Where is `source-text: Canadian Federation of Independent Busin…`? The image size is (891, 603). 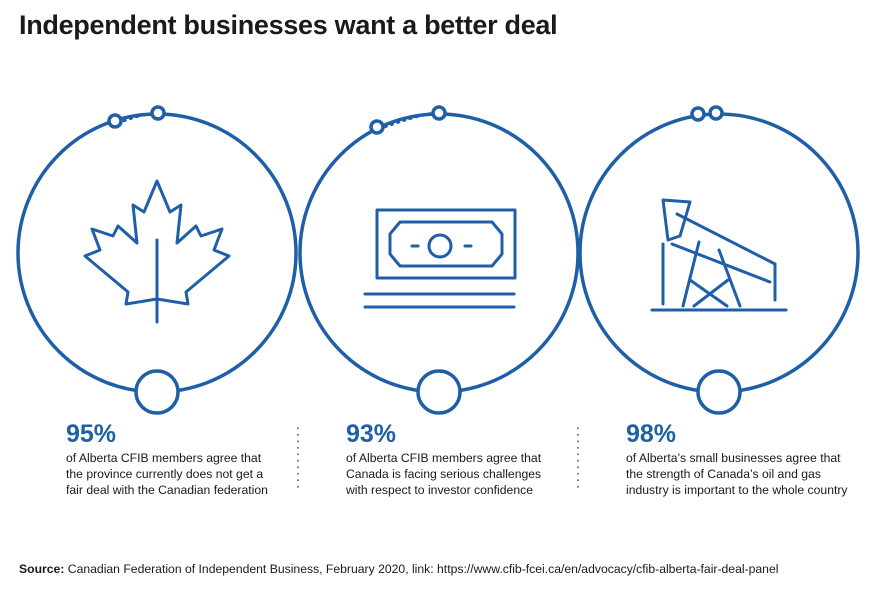 source-text: Canadian Federation of Independent Busin… is located at coordinates (423, 569).